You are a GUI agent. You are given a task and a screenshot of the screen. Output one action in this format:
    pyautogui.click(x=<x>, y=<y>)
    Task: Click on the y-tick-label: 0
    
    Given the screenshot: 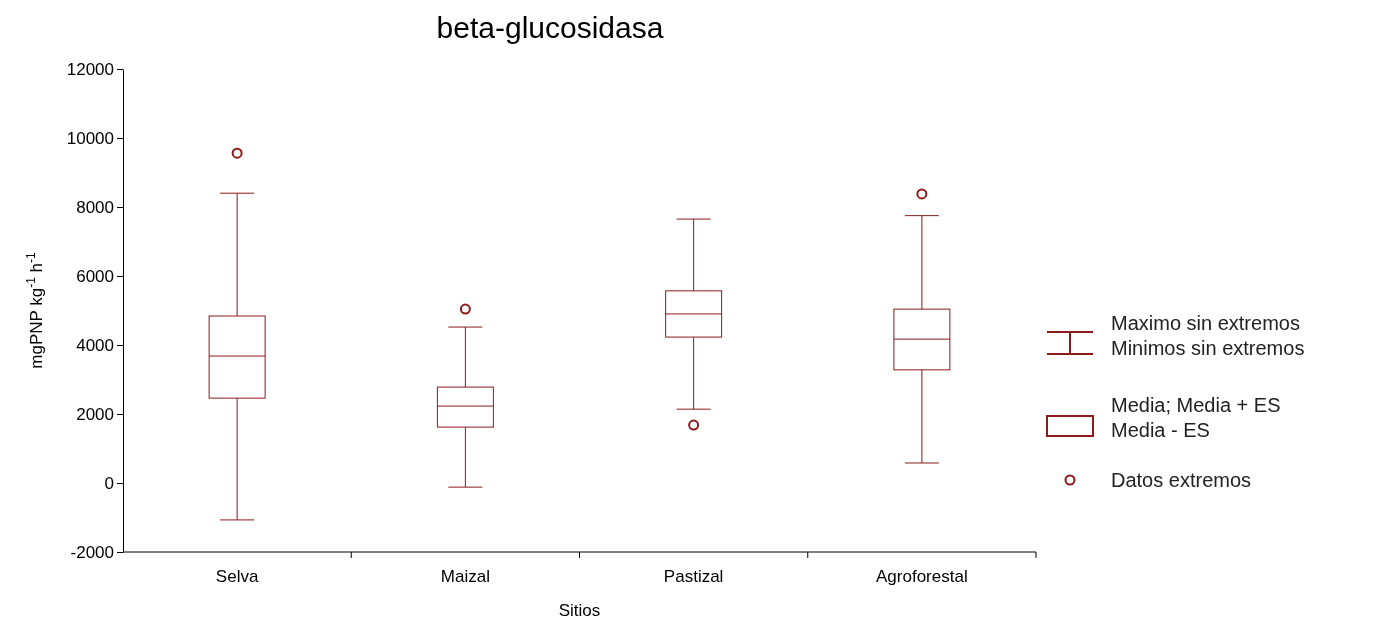 What is the action you would take?
    pyautogui.click(x=109, y=483)
    